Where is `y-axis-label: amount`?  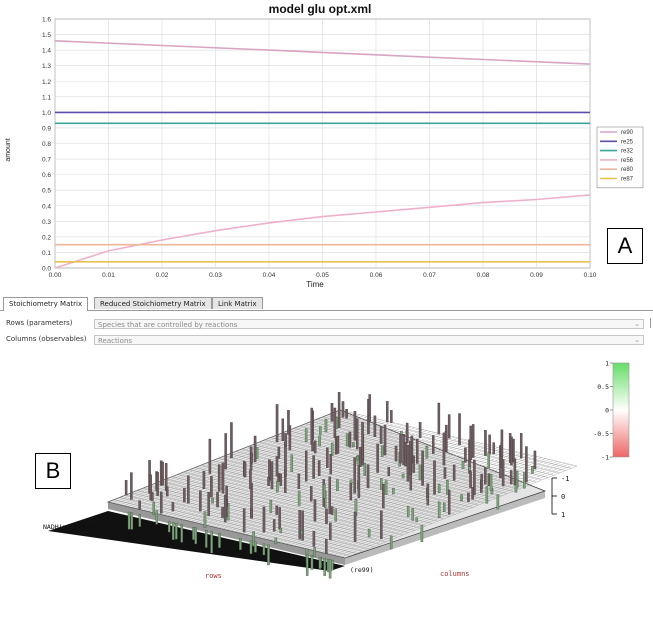
y-axis-label: amount is located at coordinates (8, 149).